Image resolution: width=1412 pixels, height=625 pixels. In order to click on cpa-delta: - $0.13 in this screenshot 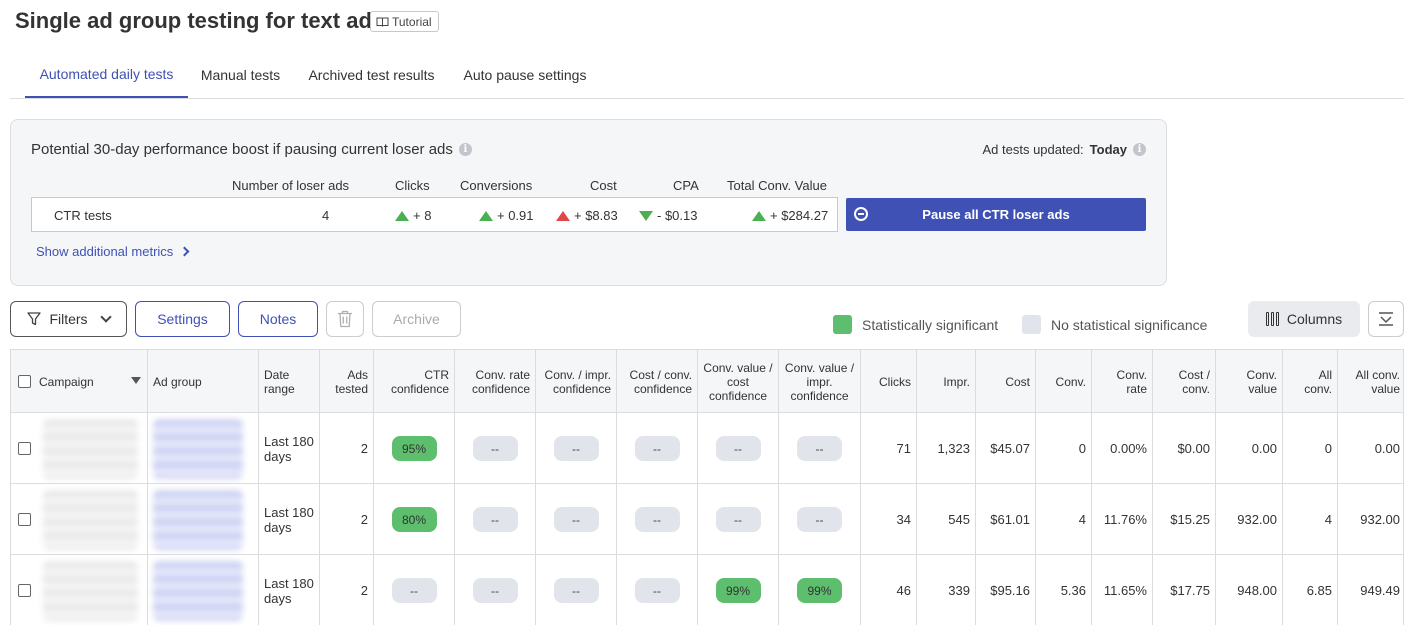, I will do `click(668, 215)`.